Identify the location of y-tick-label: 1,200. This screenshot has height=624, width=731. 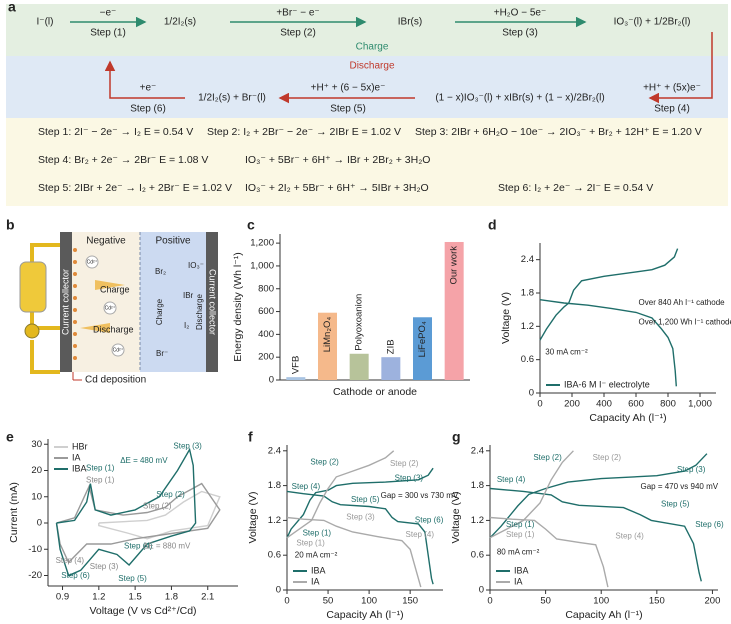
(262, 243).